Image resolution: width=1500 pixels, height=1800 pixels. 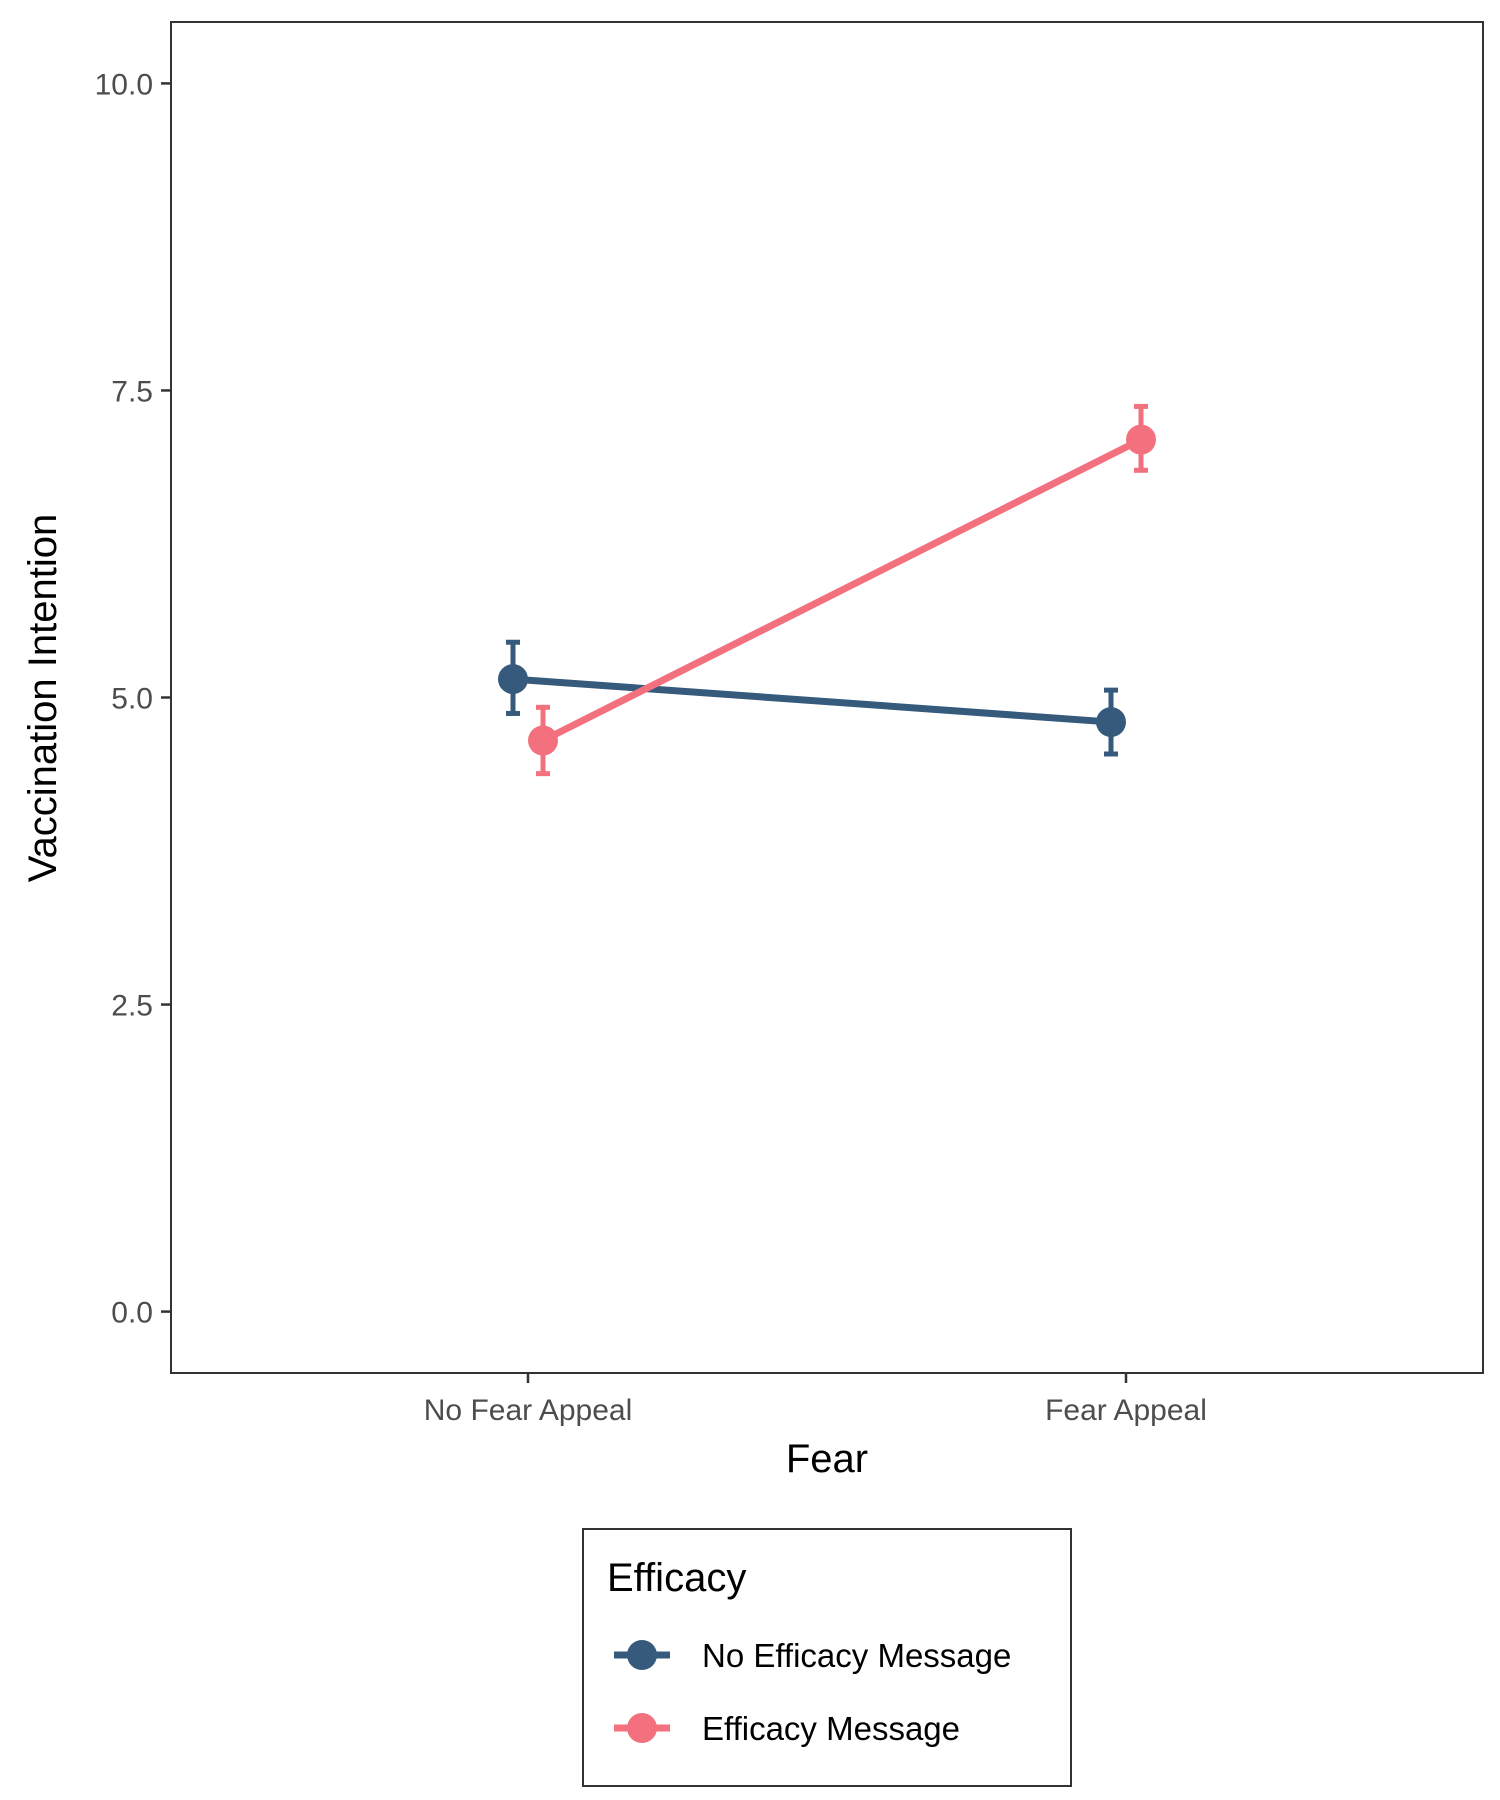 I want to click on y-axis: 0.0 2.5 5.0 7.5 10.0, so click(x=133, y=699).